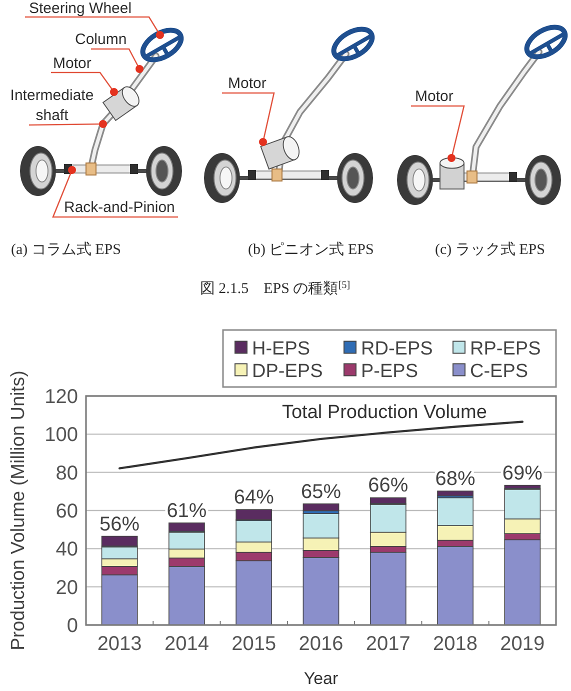  I want to click on x-tick-label: 2018, so click(455, 644).